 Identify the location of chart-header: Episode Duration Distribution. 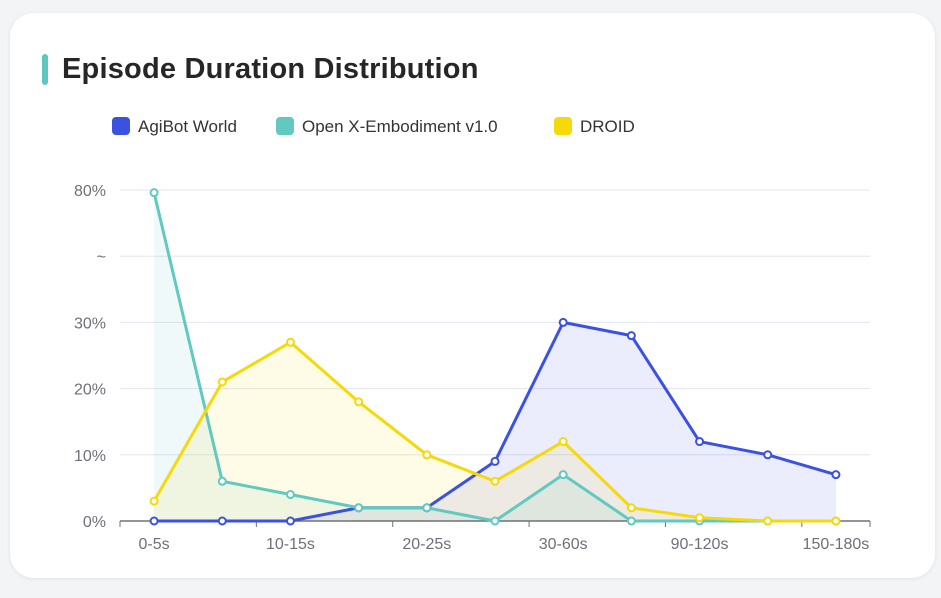
(260, 69).